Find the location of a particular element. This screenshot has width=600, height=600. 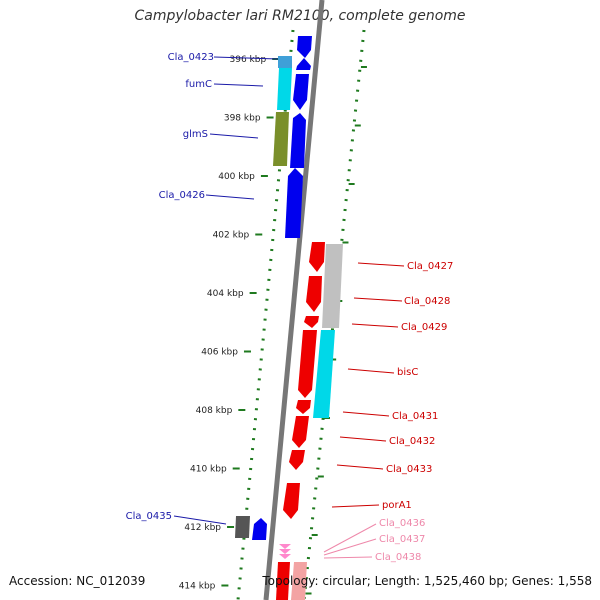

scale-tick-label: 404 kbp is located at coordinates (225, 294).